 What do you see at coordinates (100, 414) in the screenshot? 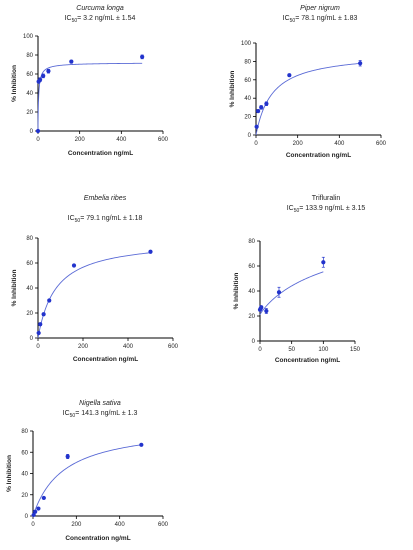
I see `chart4-ic50-label: IC50= 141.3 ng/mL ± 1.3` at bounding box center [100, 414].